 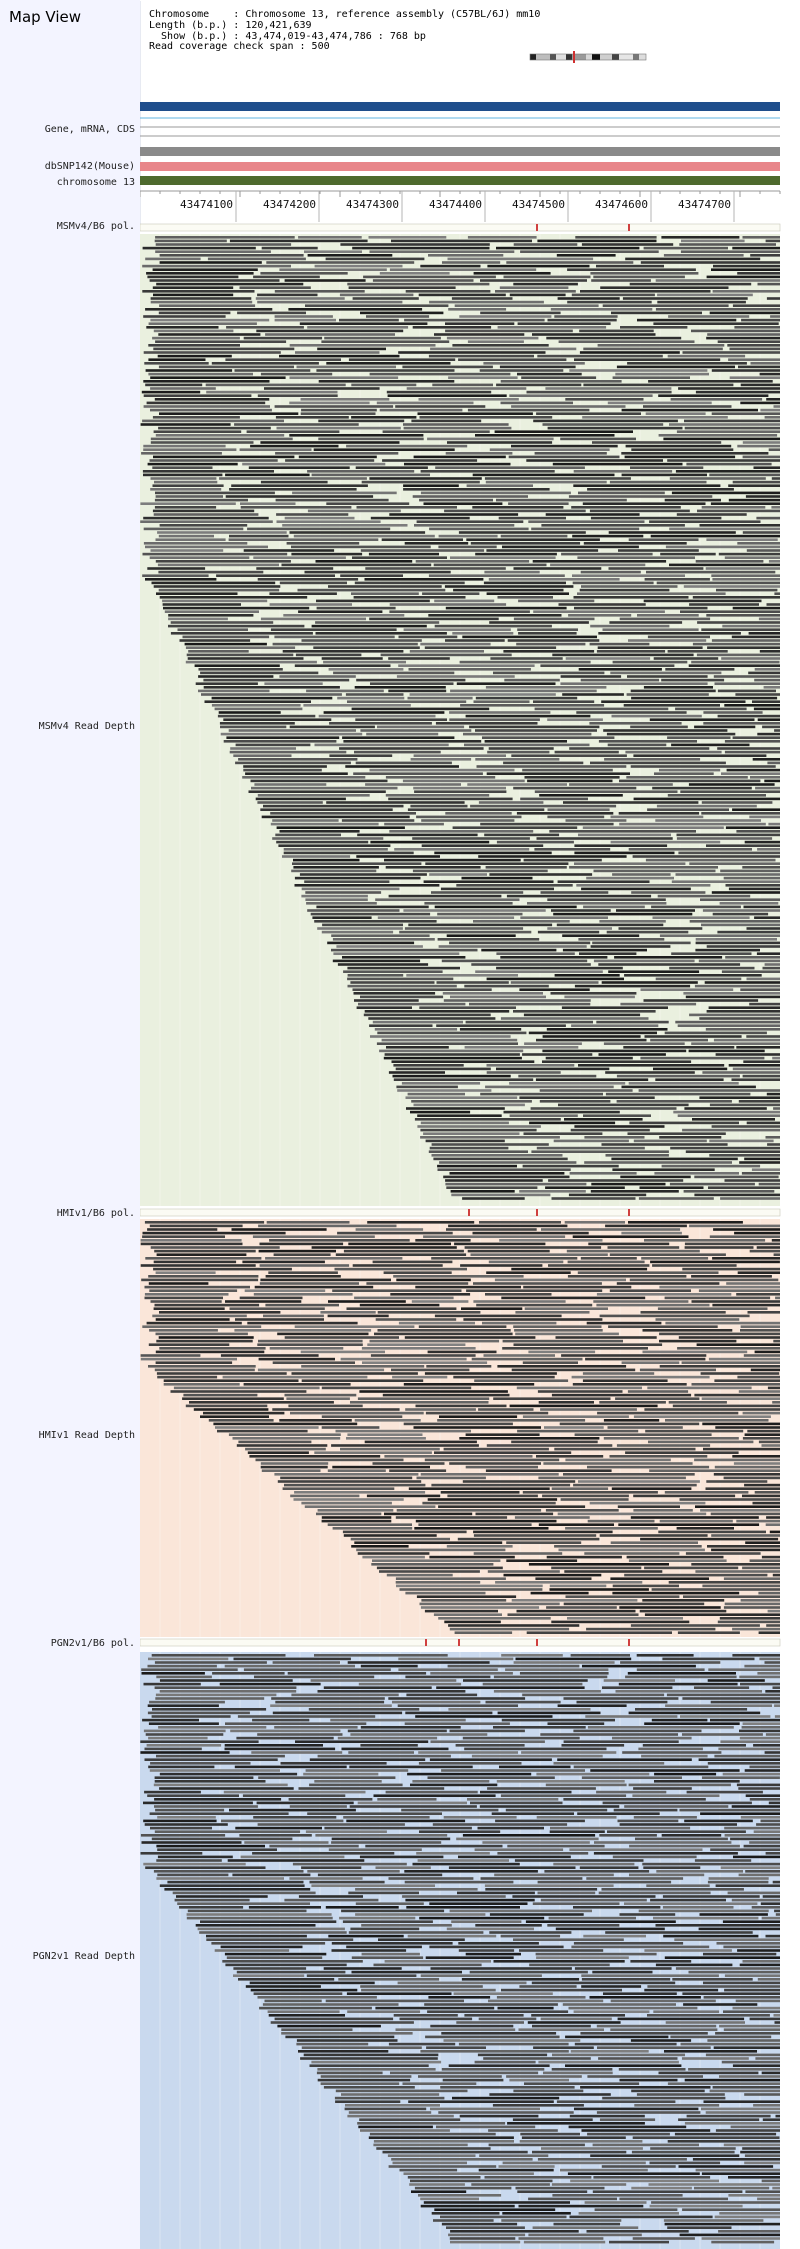 What do you see at coordinates (460, 1212) in the screenshot?
I see `hmi-polymorphism-track` at bounding box center [460, 1212].